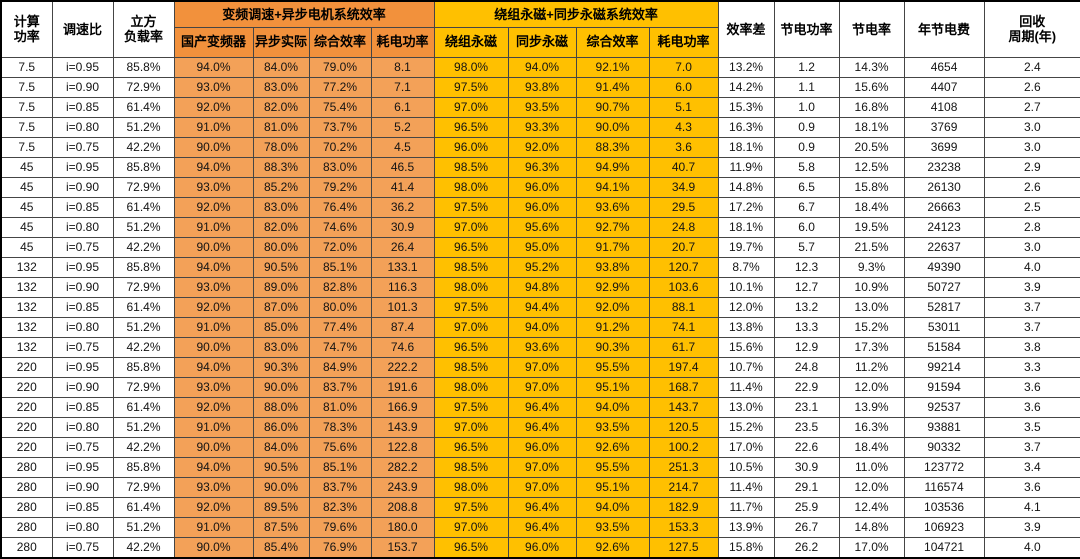 The width and height of the screenshot is (1080, 559). What do you see at coordinates (806, 547) in the screenshot?
I see `table-cell: 26.2` at bounding box center [806, 547].